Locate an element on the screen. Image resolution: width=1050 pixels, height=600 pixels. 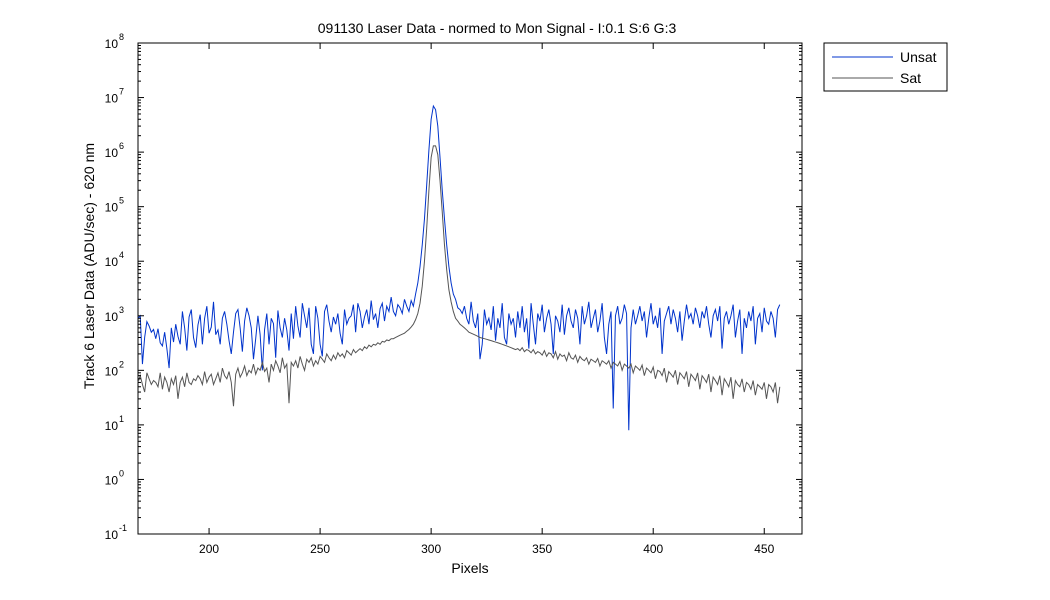
y-tick-label-exponent: 2 is located at coordinates (121, 364).